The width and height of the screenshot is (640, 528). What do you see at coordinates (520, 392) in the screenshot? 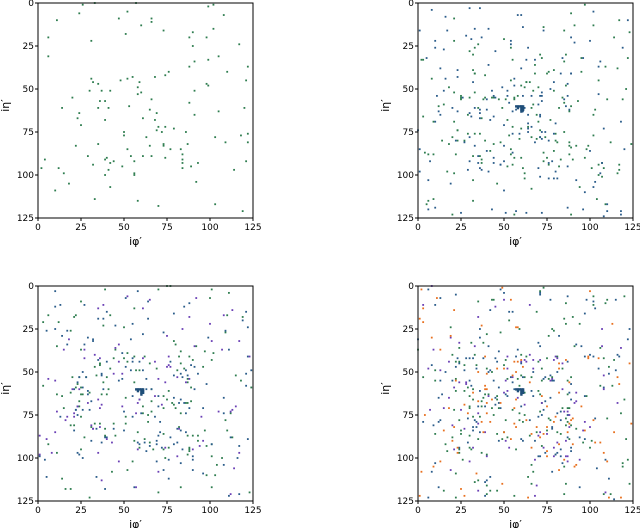
I see `cluster-marker` at bounding box center [520, 392].